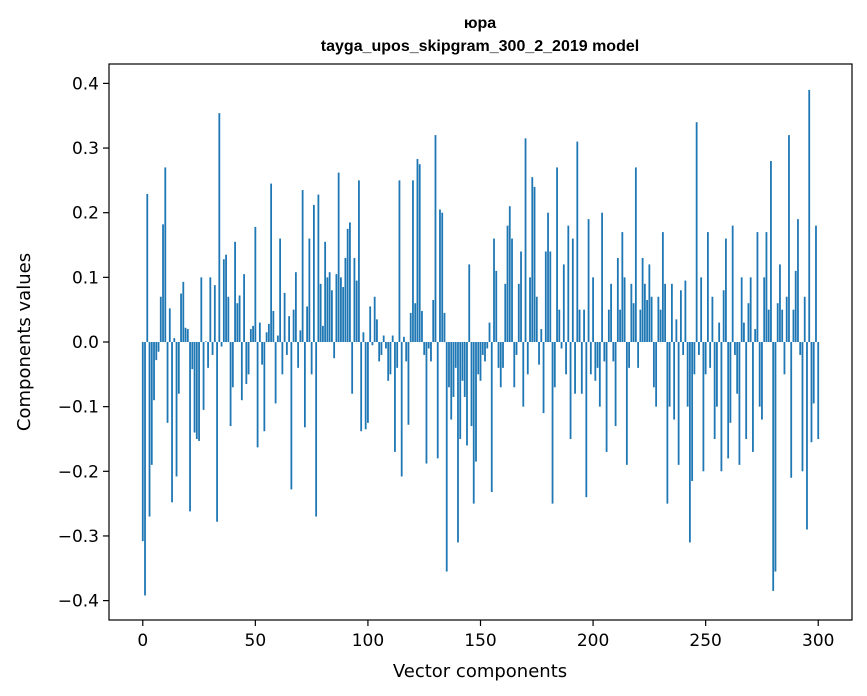 This screenshot has height=696, width=867. I want to click on y-tick-label-4: 0.0, so click(85, 343).